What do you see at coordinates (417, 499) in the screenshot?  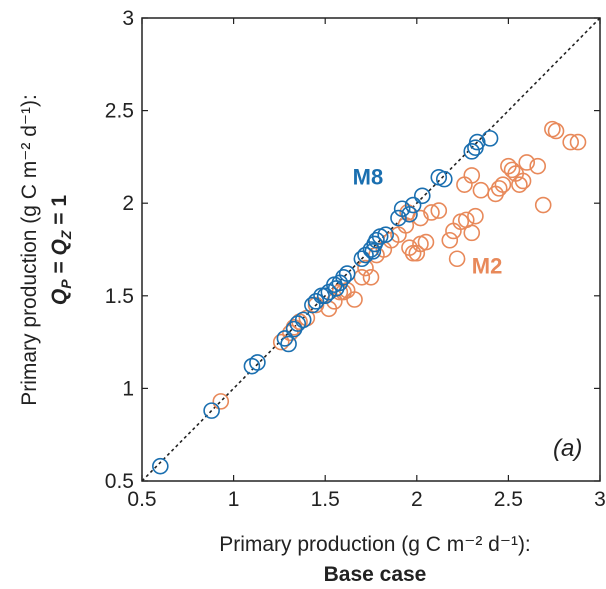 I see `x-tick-label: 2` at bounding box center [417, 499].